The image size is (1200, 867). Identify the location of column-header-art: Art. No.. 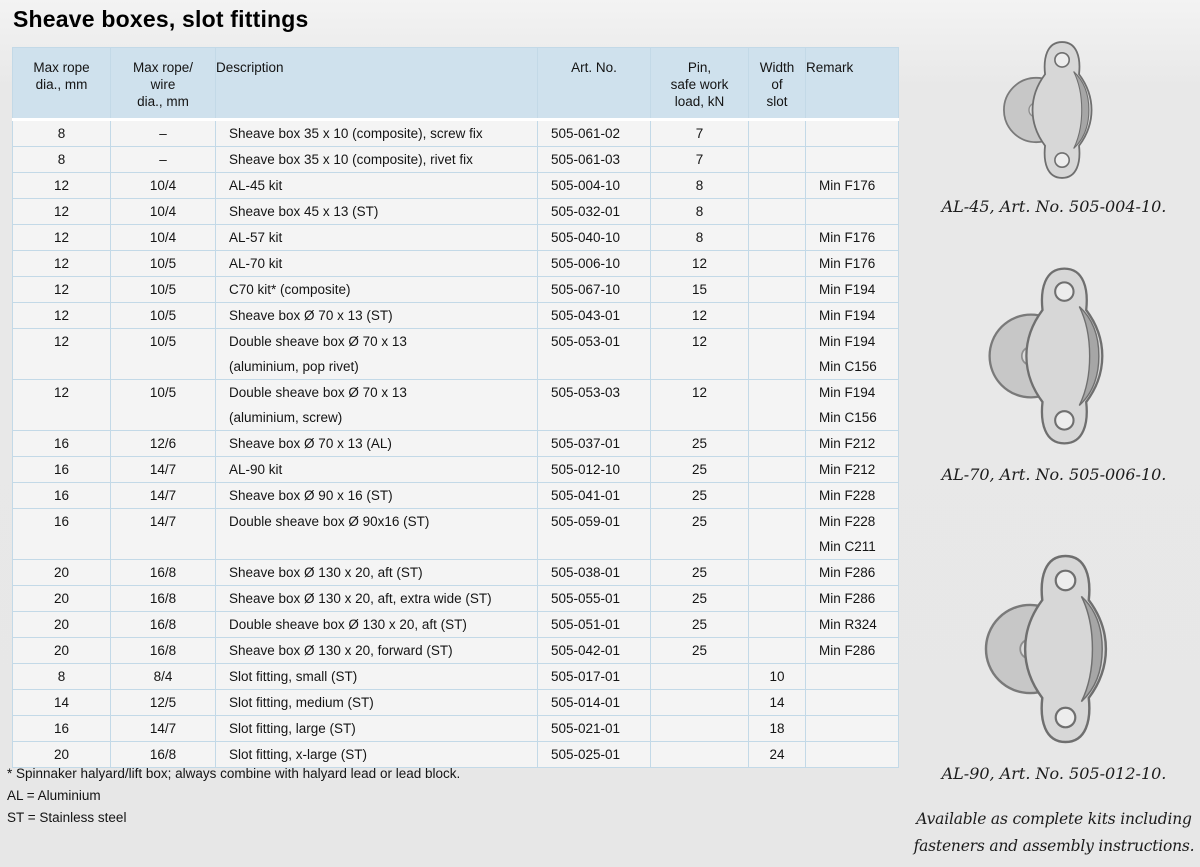
(594, 84).